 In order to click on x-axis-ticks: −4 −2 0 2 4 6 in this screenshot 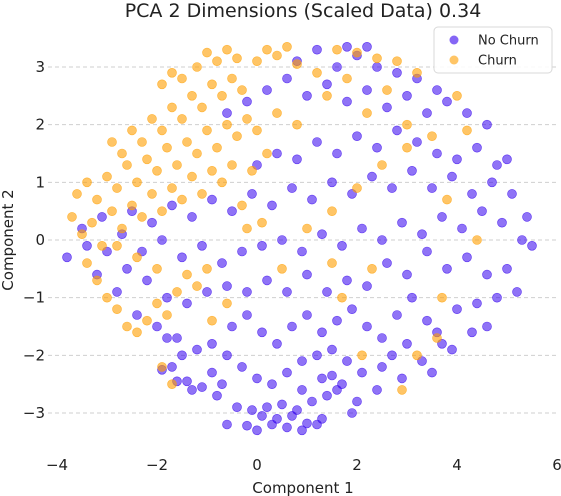, I will do `click(303, 465)`.